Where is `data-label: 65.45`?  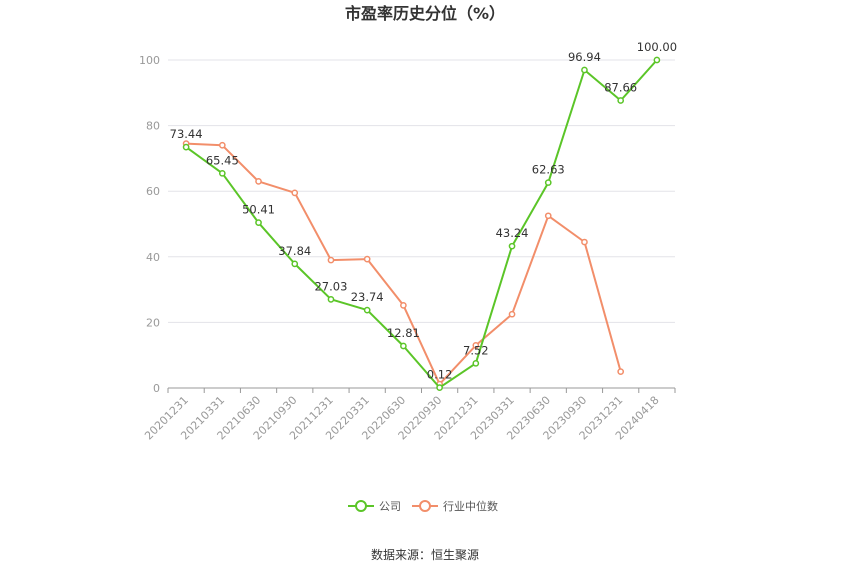 data-label: 65.45 is located at coordinates (222, 160).